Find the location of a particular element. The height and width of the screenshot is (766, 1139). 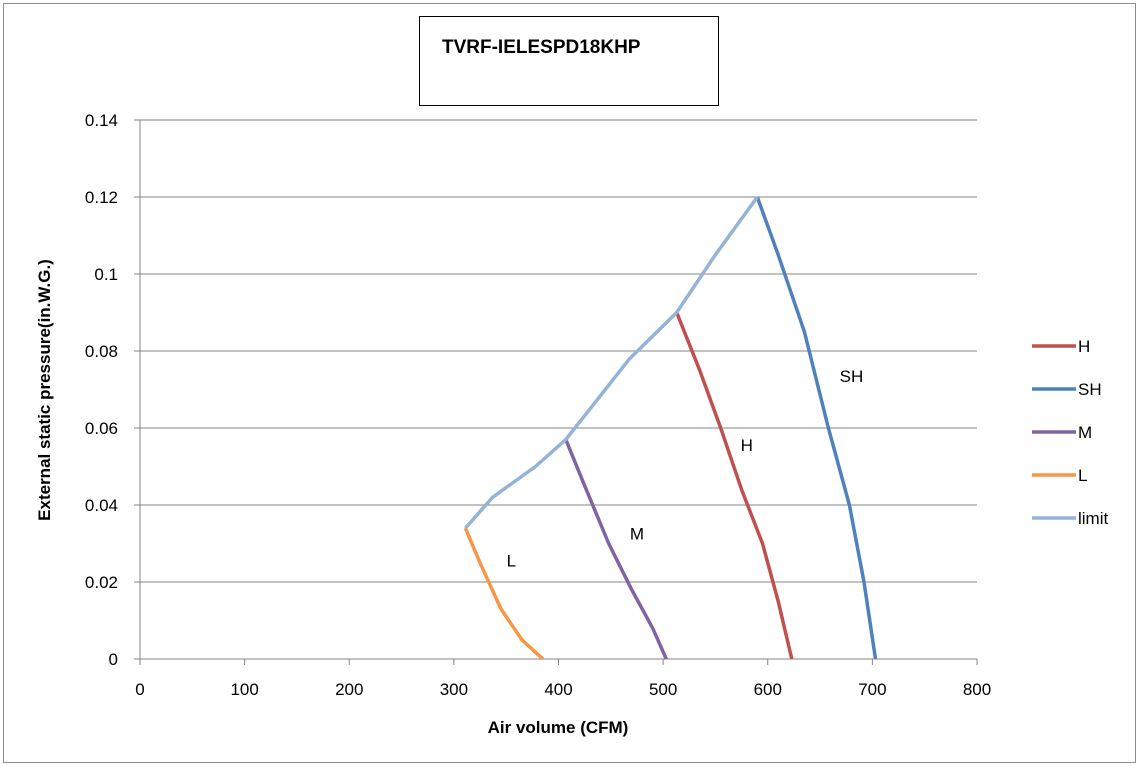

annotation-sh: SH is located at coordinates (852, 376).